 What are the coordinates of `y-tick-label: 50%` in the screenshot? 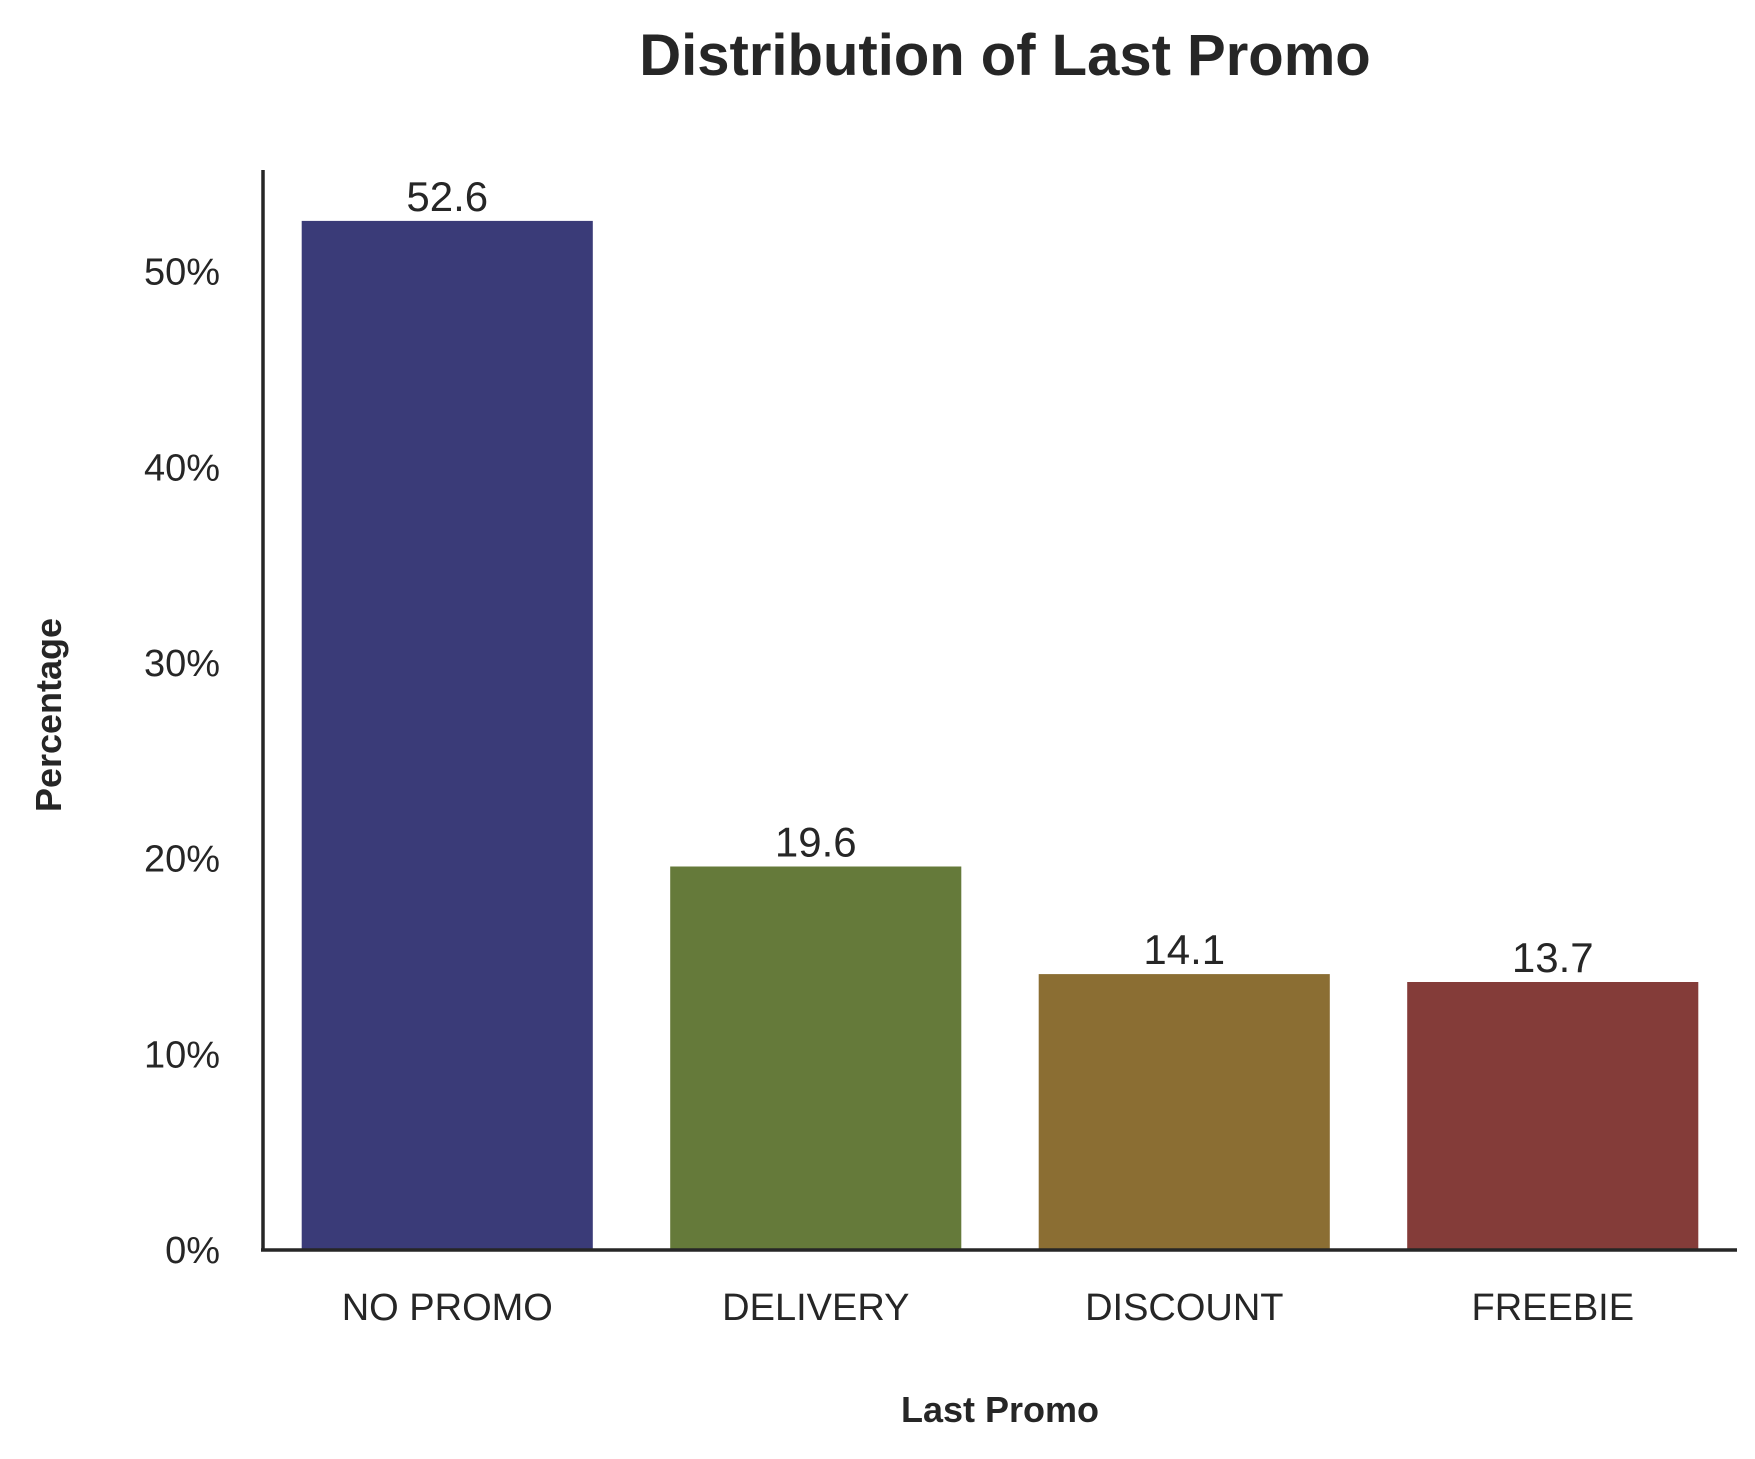 It's located at (182, 273).